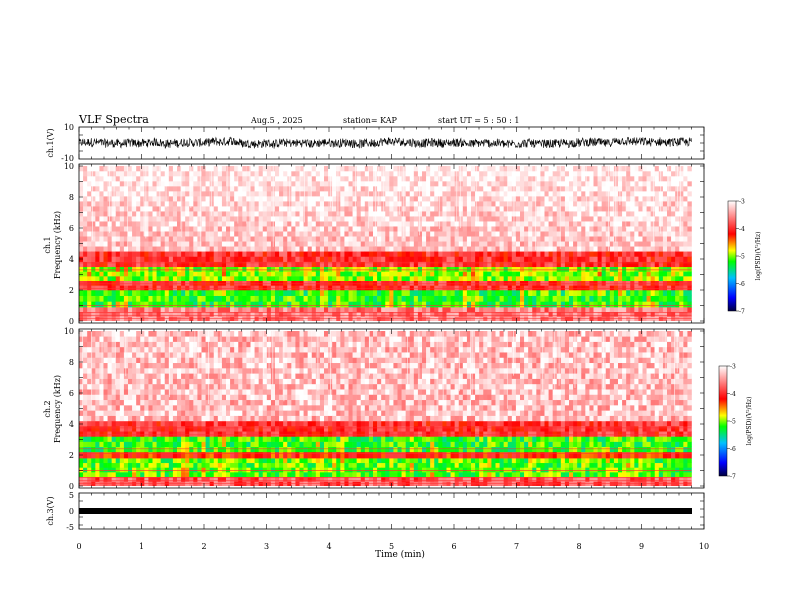  I want to click on spectrogram-streak, so click(460, 197).